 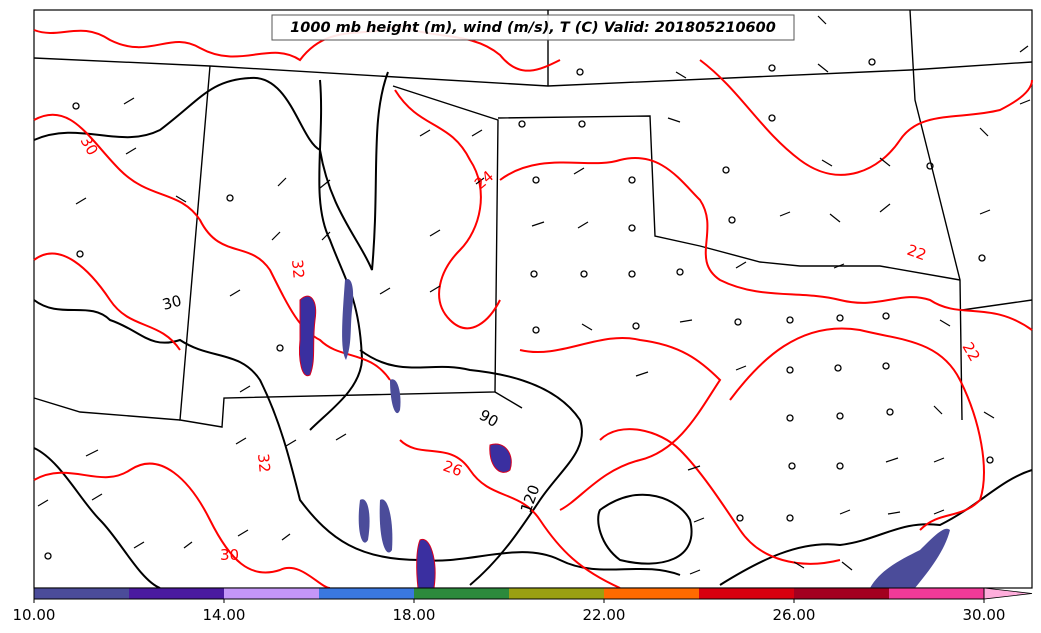 What do you see at coordinates (224, 615) in the screenshot?
I see `colorbar-tick-label: 14.00` at bounding box center [224, 615].